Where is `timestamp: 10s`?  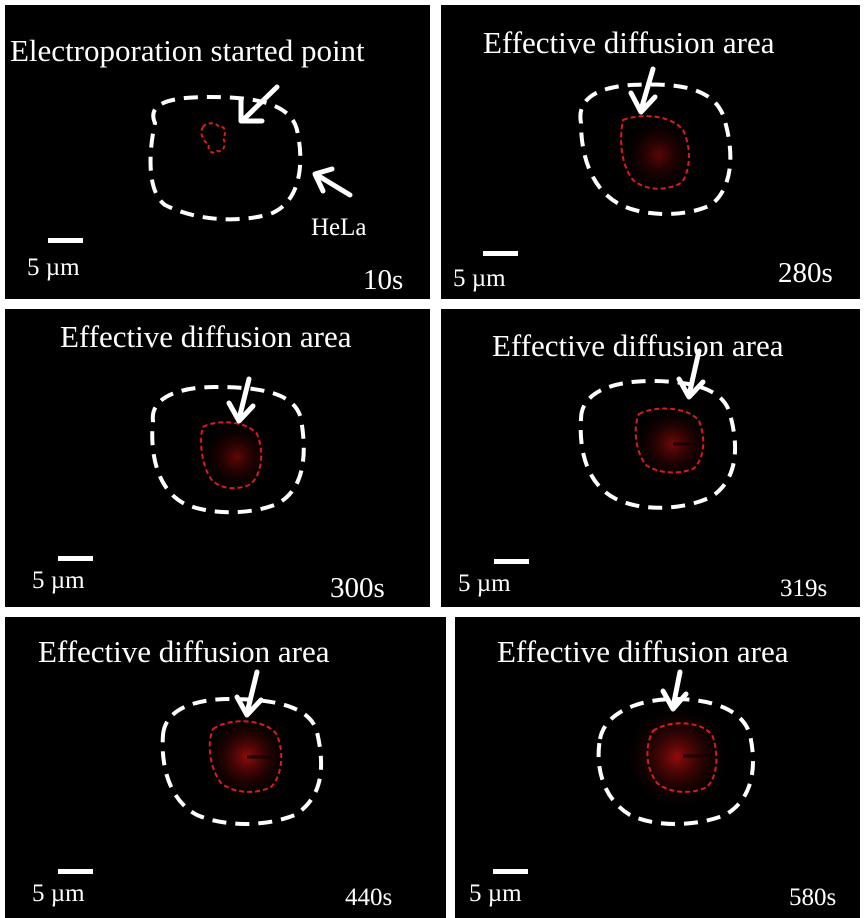 timestamp: 10s is located at coordinates (383, 280).